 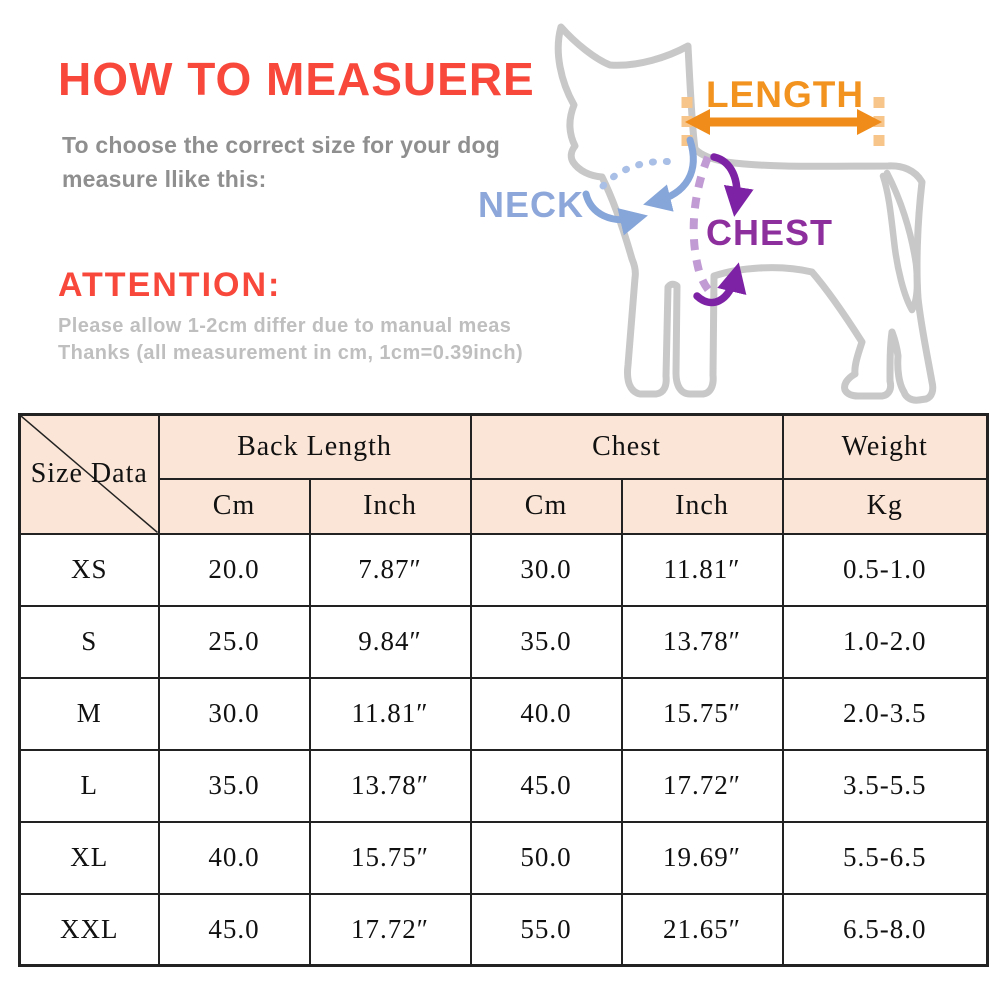 I want to click on size-label: XXL, so click(x=89, y=929).